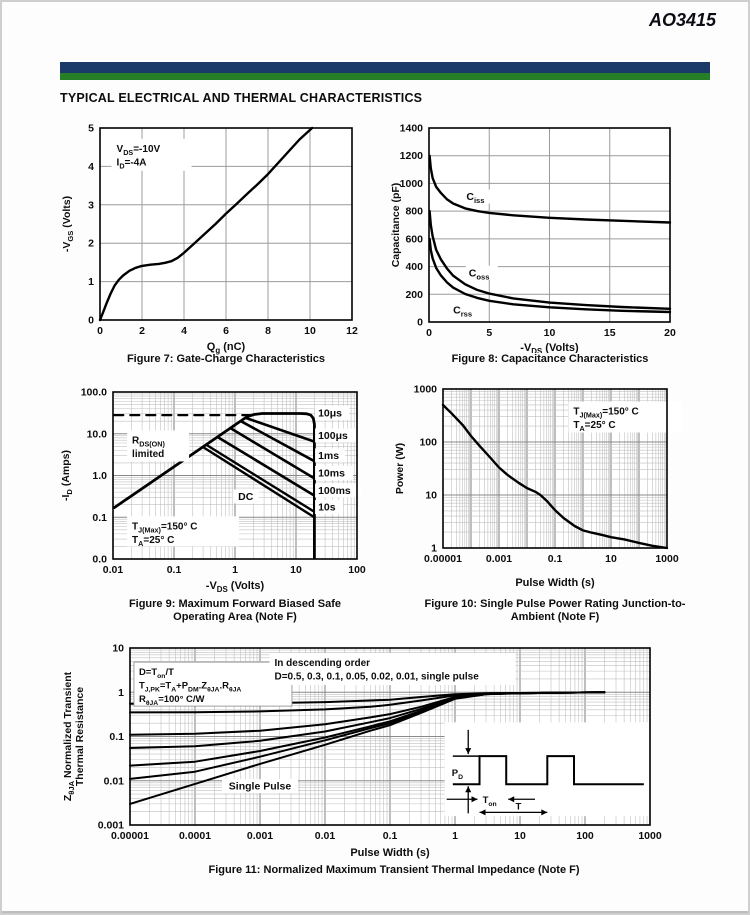  What do you see at coordinates (550, 359) in the screenshot?
I see `figure-8-caption: Figure 8: Capacitance Characteristics` at bounding box center [550, 359].